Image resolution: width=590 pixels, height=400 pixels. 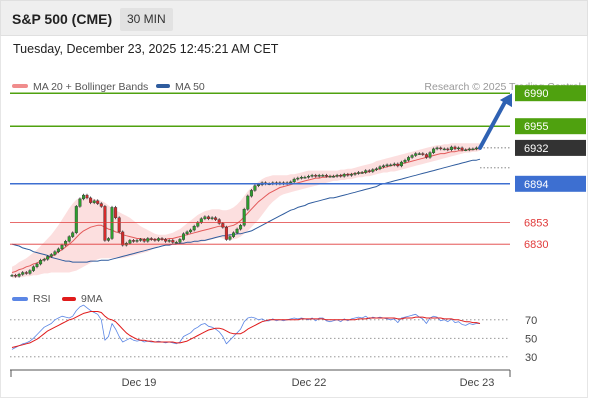 What do you see at coordinates (536, 224) in the screenshot?
I see `level-label-6853: 6853` at bounding box center [536, 224].